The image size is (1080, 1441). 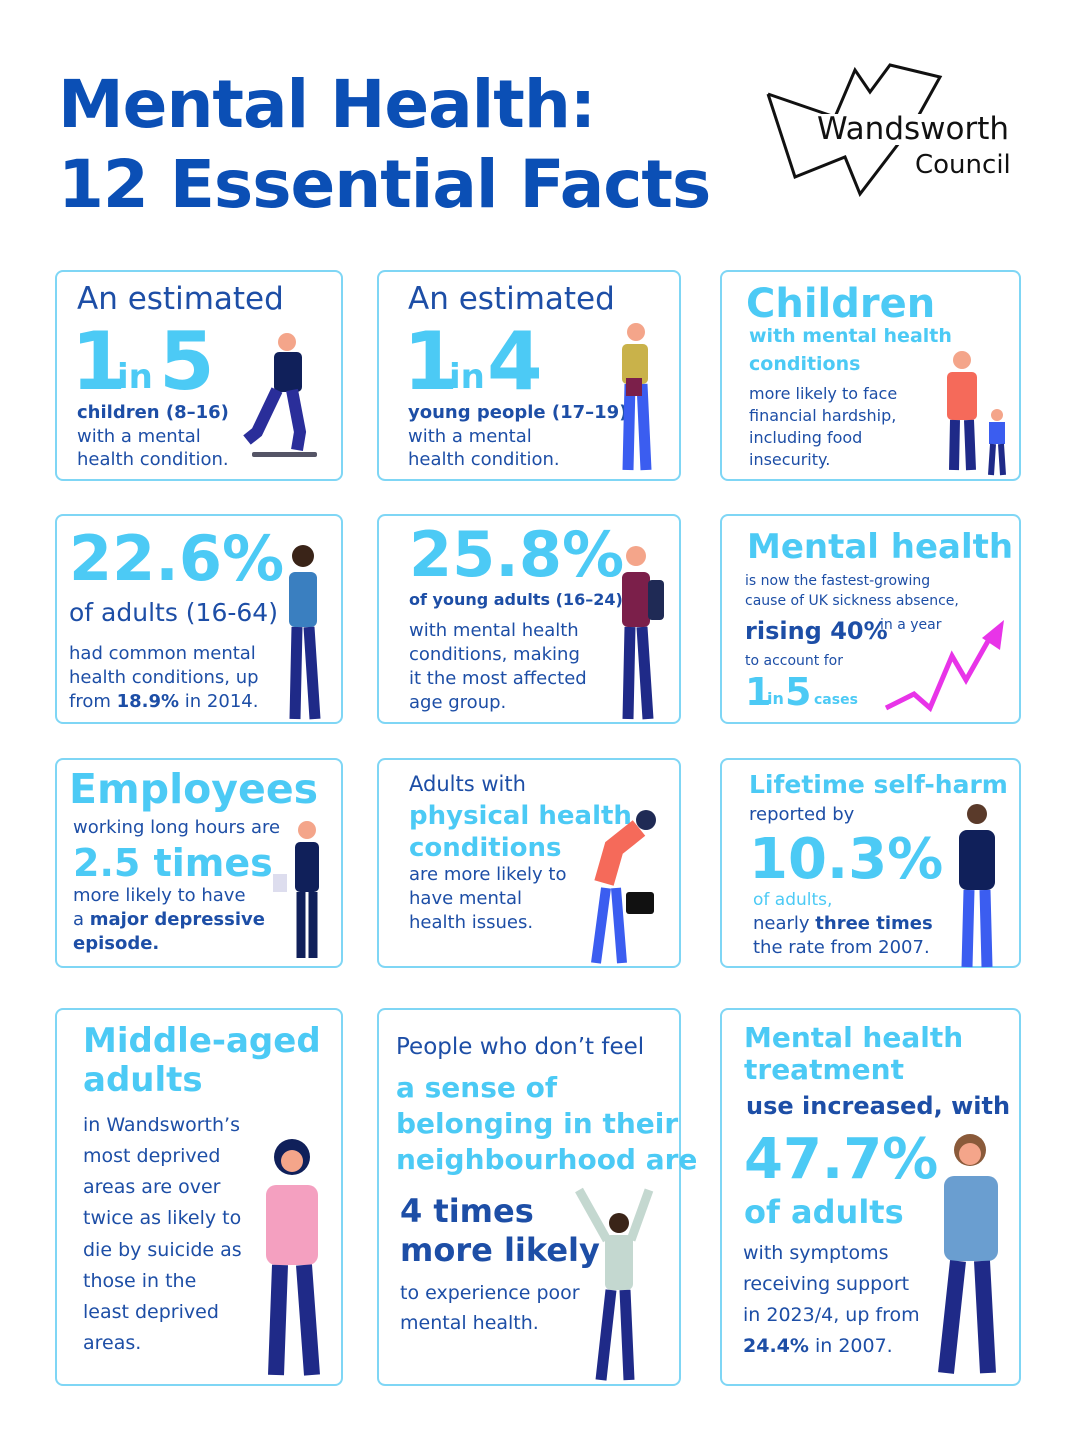 What do you see at coordinates (623, 887) in the screenshot?
I see `tired-man-with-bag-illustration` at bounding box center [623, 887].